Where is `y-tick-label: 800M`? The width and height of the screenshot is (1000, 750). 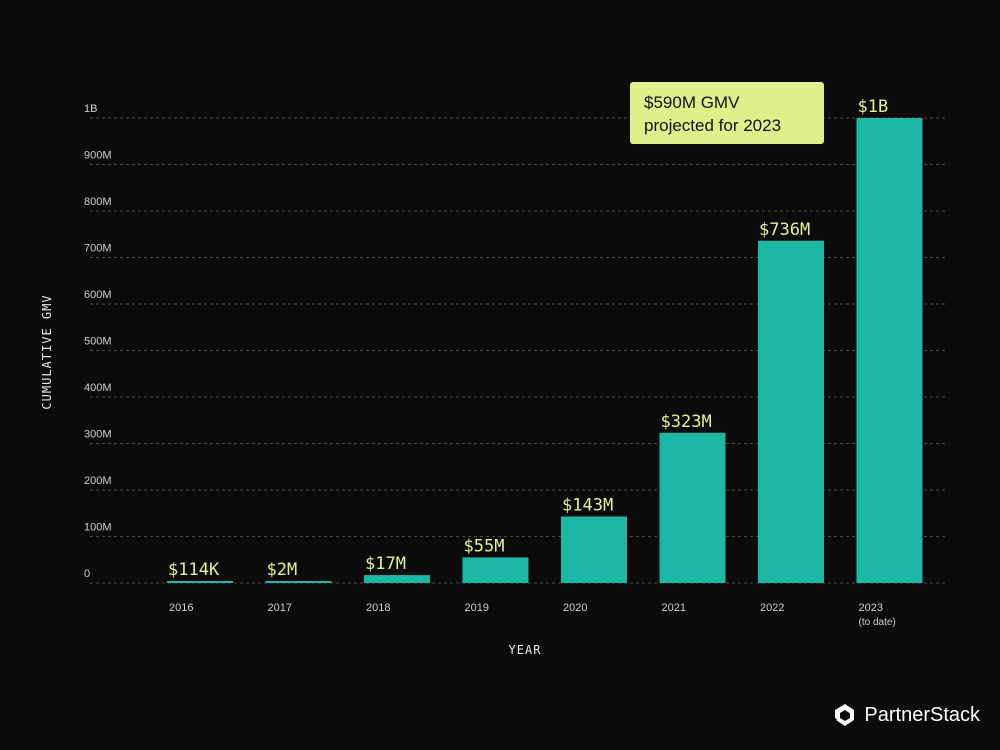
y-tick-label: 800M is located at coordinates (98, 202).